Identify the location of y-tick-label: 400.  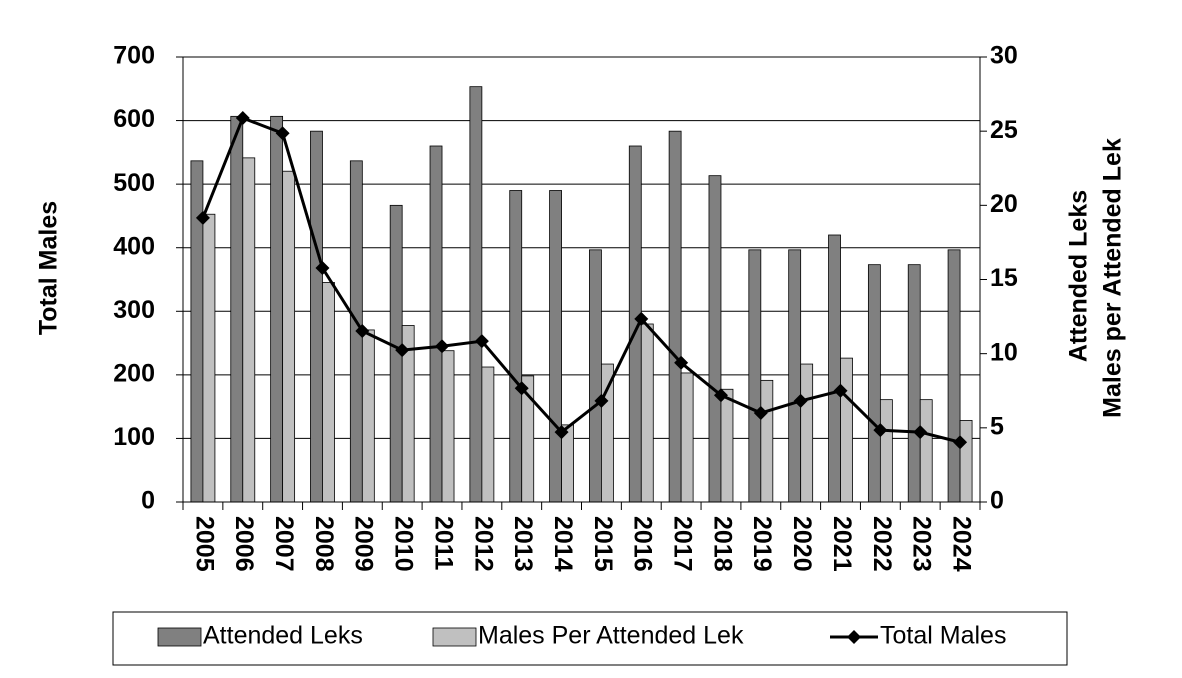
(134, 246).